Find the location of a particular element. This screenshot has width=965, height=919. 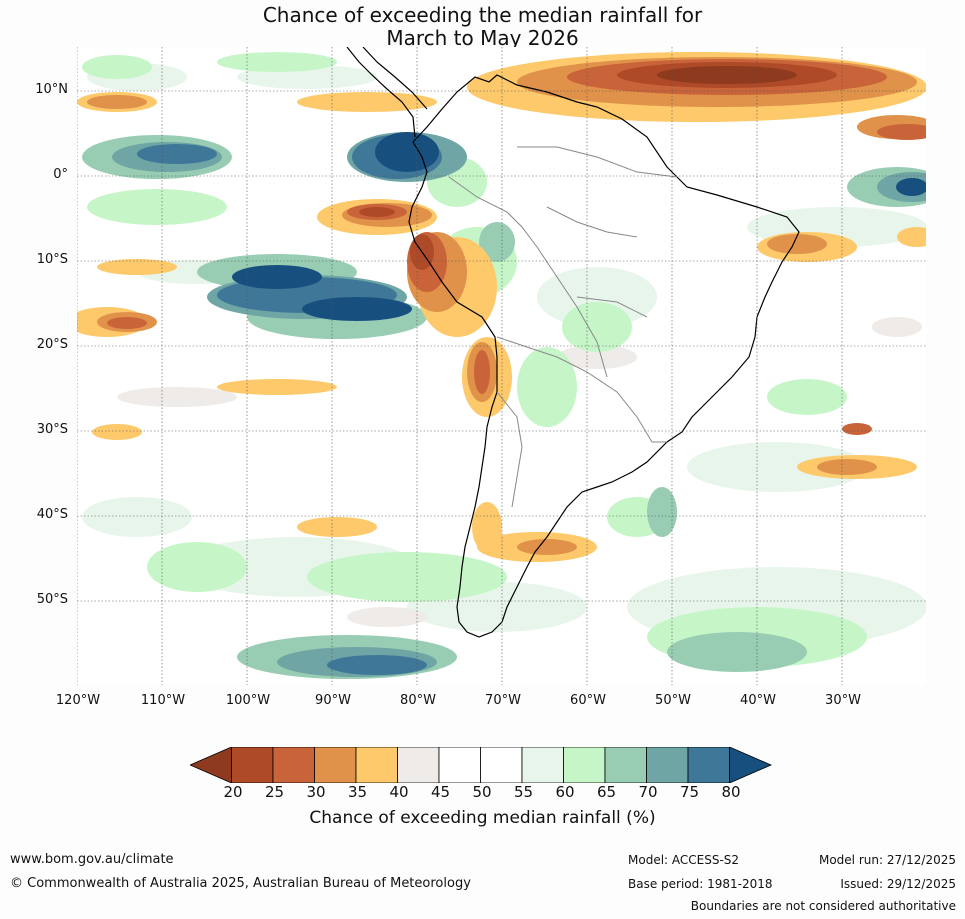

colorbar-tick: 65 is located at coordinates (606, 792).